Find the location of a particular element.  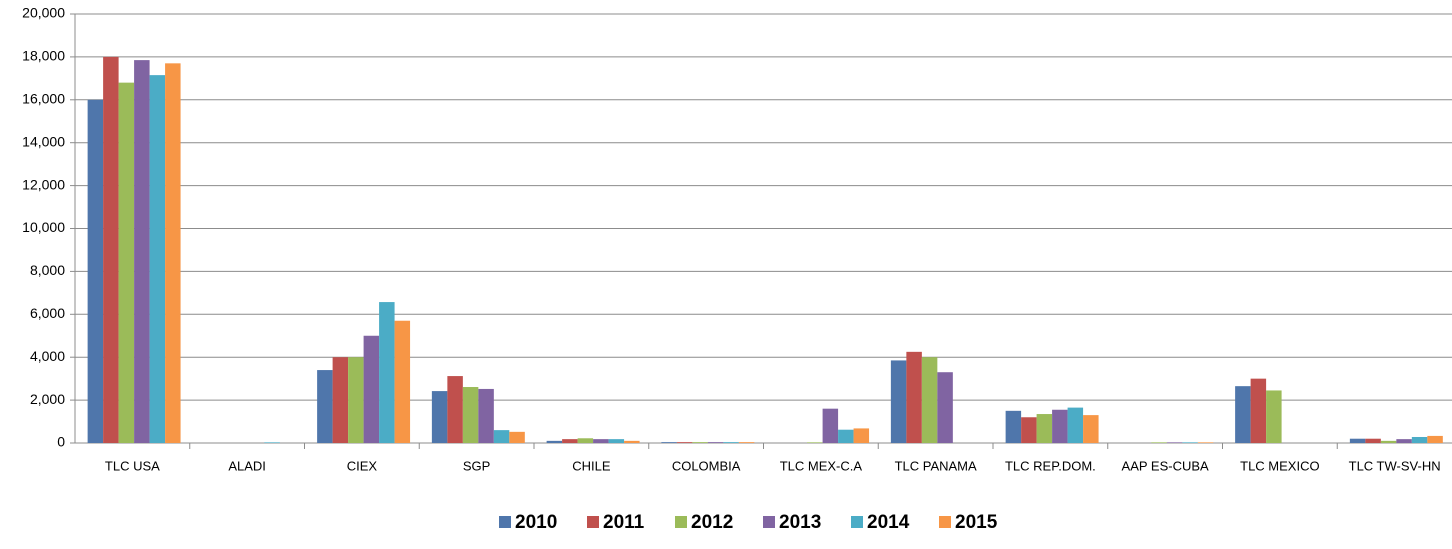

x-tick-label: TLC MEXICO is located at coordinates (1279, 465).